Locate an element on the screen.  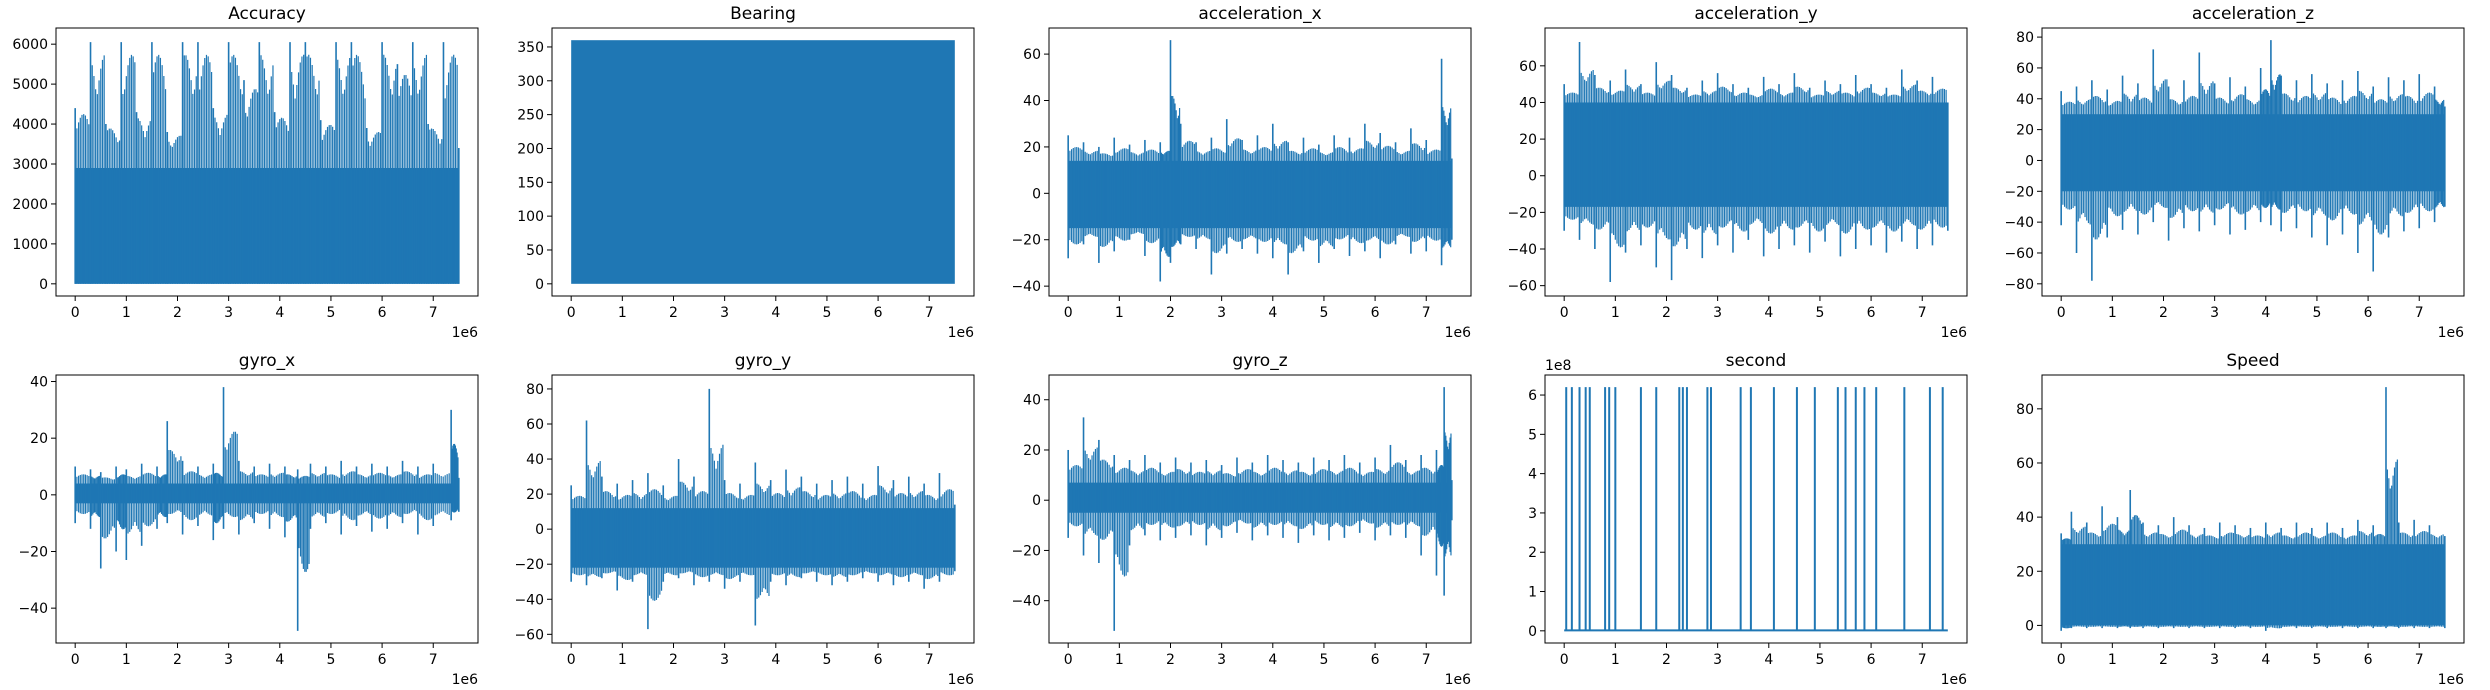
y-tick-label: 1 is located at coordinates (1532, 593).